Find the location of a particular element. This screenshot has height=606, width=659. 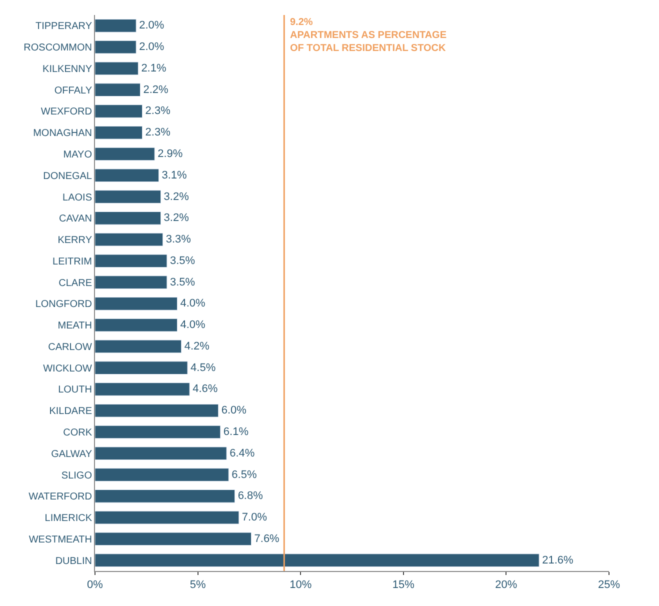

y-tick-label: KILDARE is located at coordinates (70, 412).